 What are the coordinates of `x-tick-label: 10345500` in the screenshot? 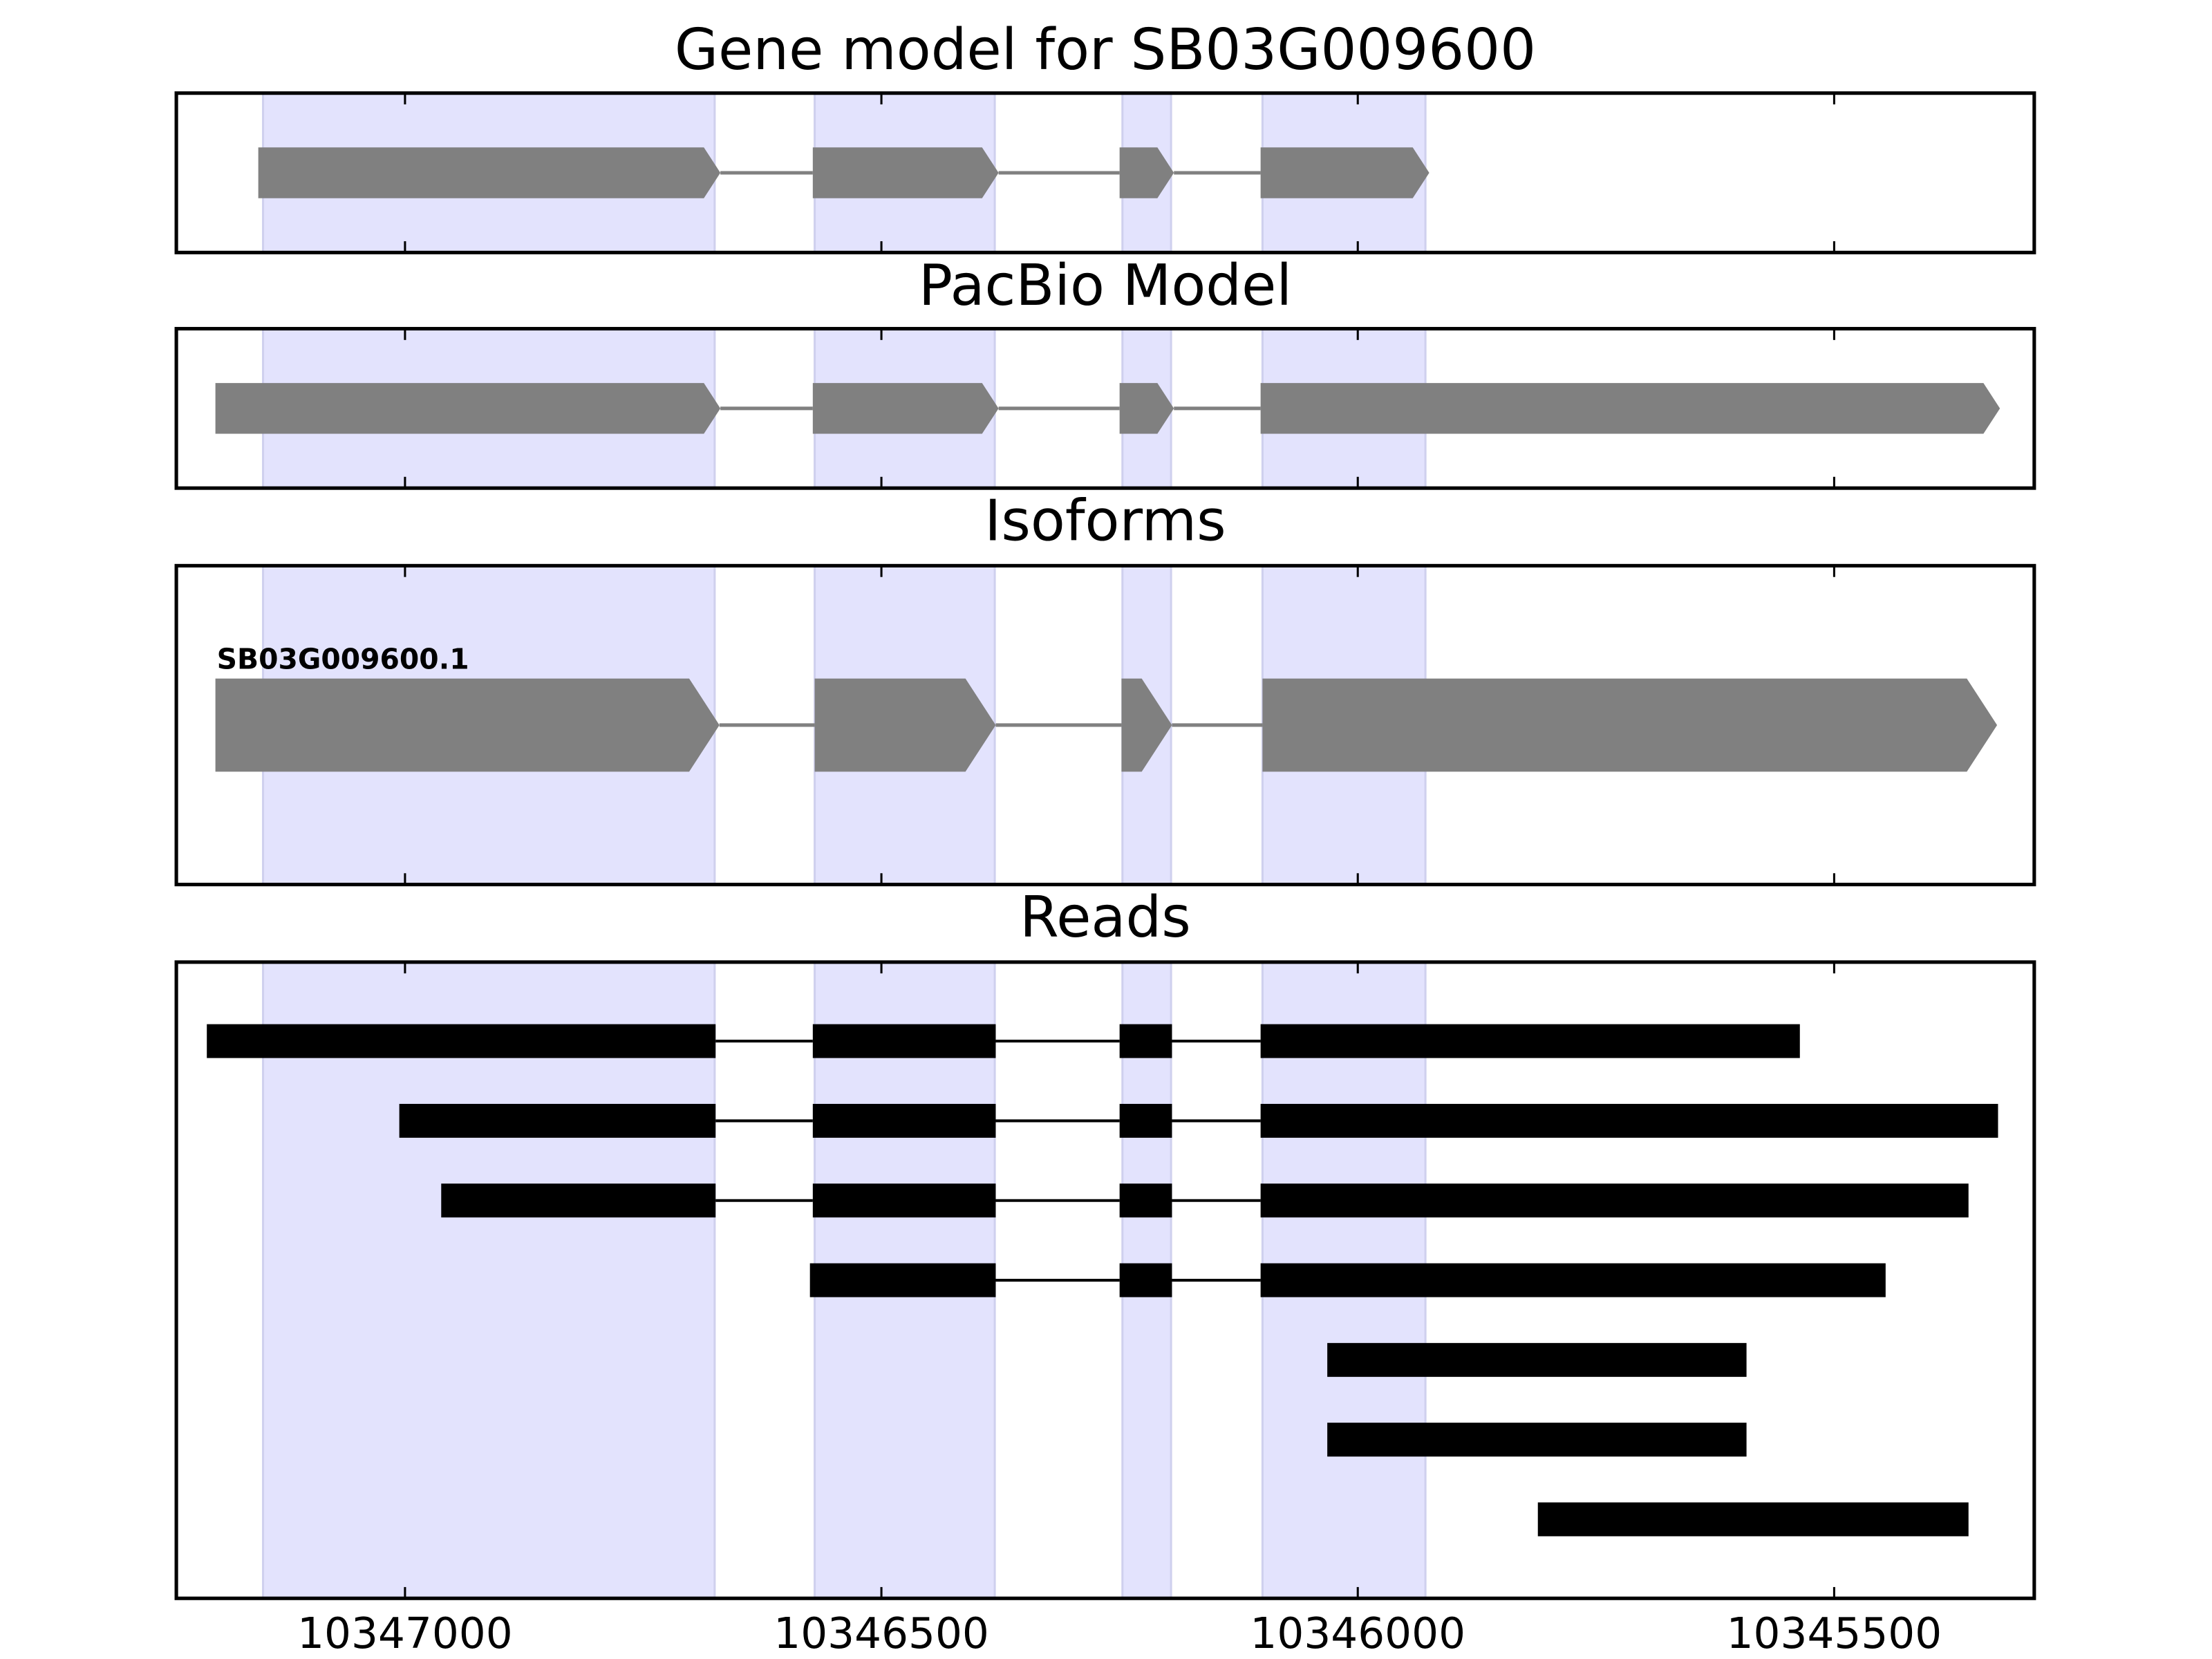 It's located at (1835, 1633).